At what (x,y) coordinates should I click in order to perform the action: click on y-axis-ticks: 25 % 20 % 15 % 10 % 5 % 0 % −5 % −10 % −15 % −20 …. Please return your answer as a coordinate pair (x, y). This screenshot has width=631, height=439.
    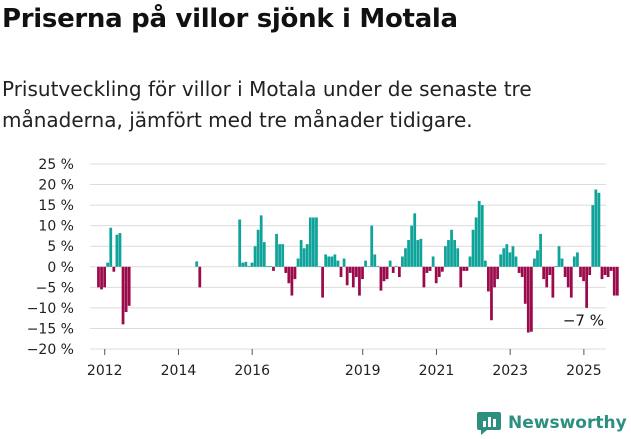
    Looking at the image, I should click on (50, 257).